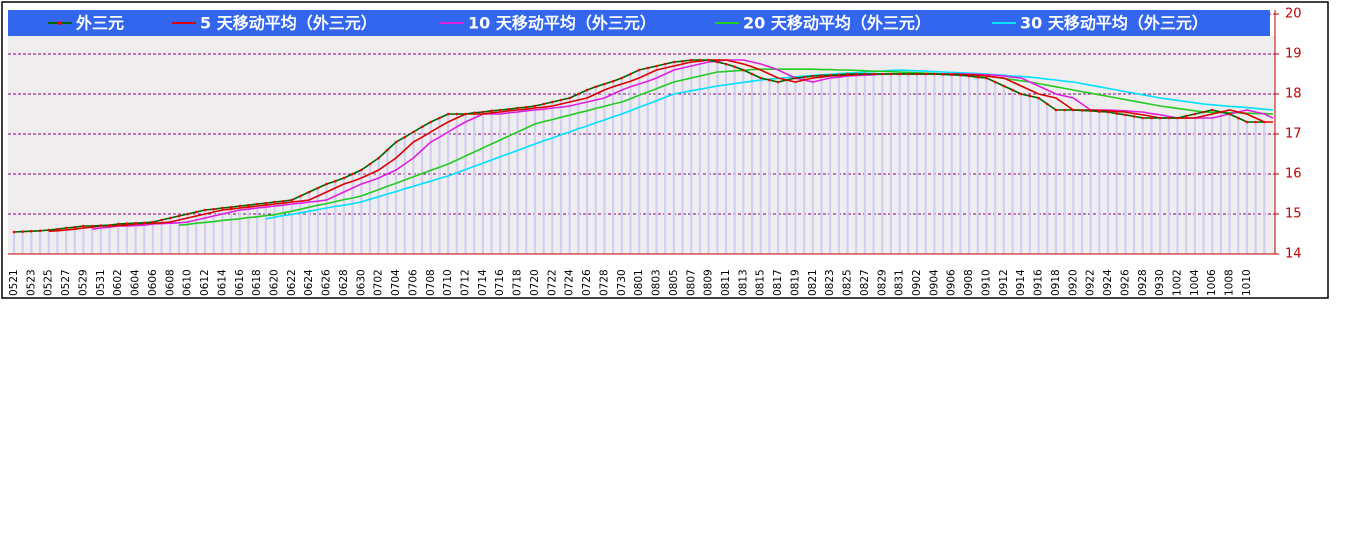  What do you see at coordinates (795, 282) in the screenshot?
I see `x-tick-label: 0819` at bounding box center [795, 282].